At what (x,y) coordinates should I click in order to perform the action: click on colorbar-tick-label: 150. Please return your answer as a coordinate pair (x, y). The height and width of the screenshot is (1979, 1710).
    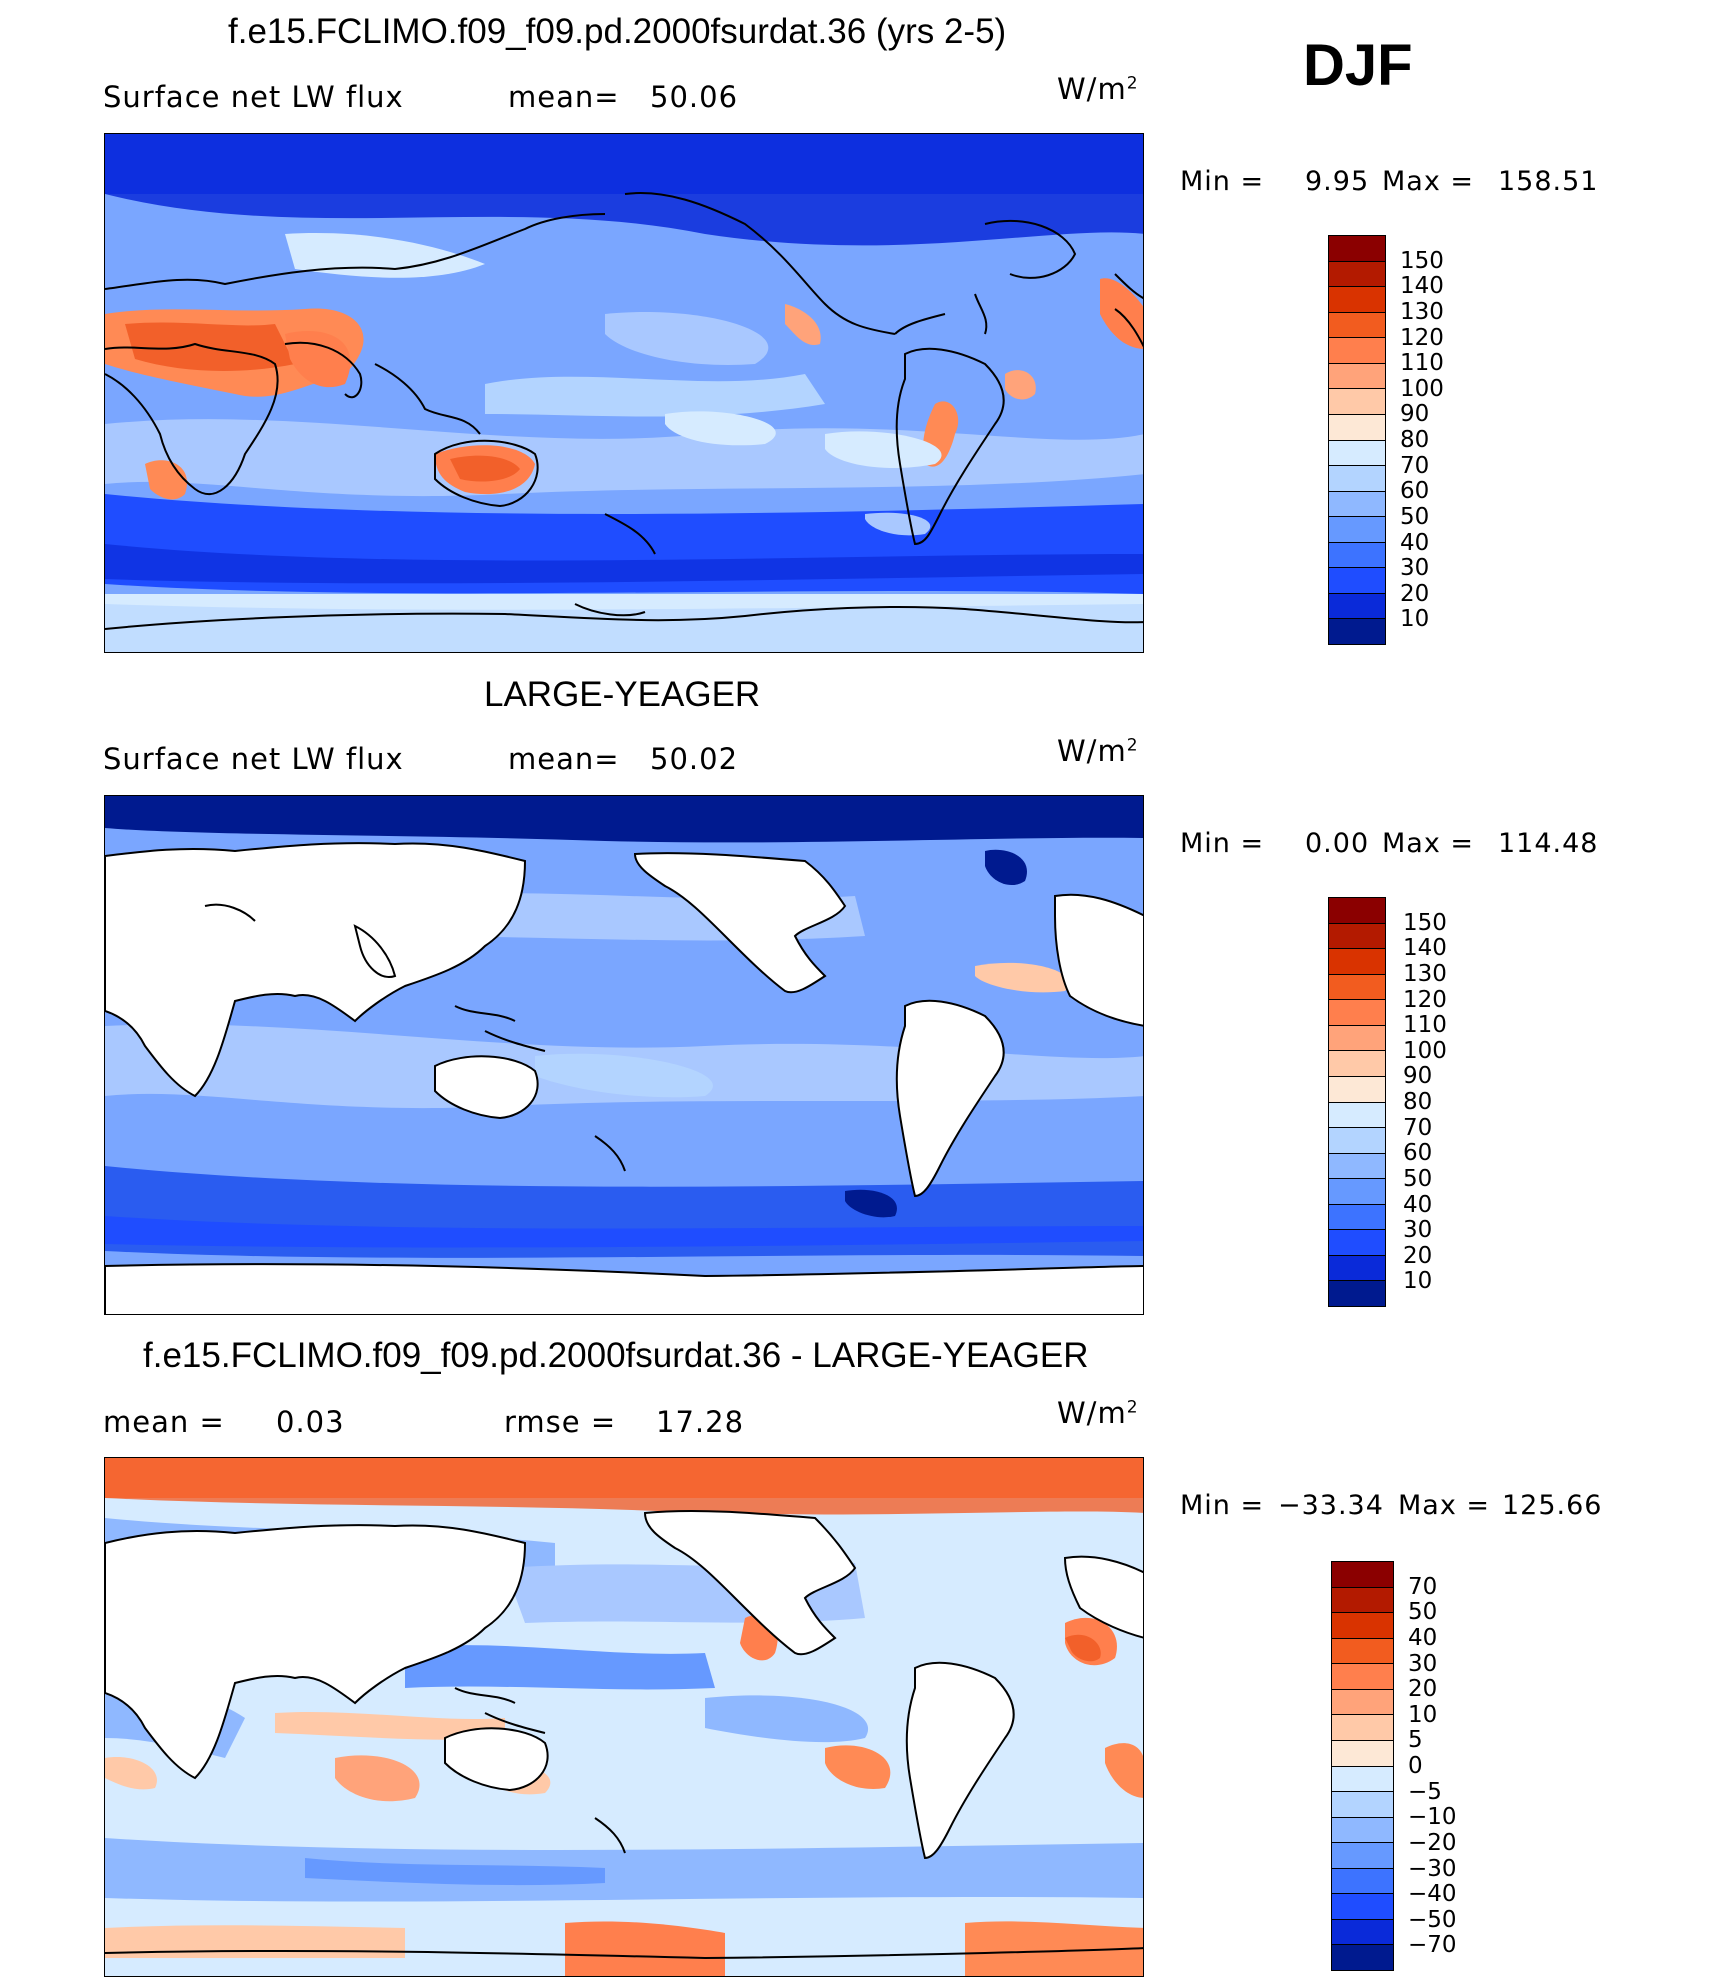
    Looking at the image, I should click on (1425, 922).